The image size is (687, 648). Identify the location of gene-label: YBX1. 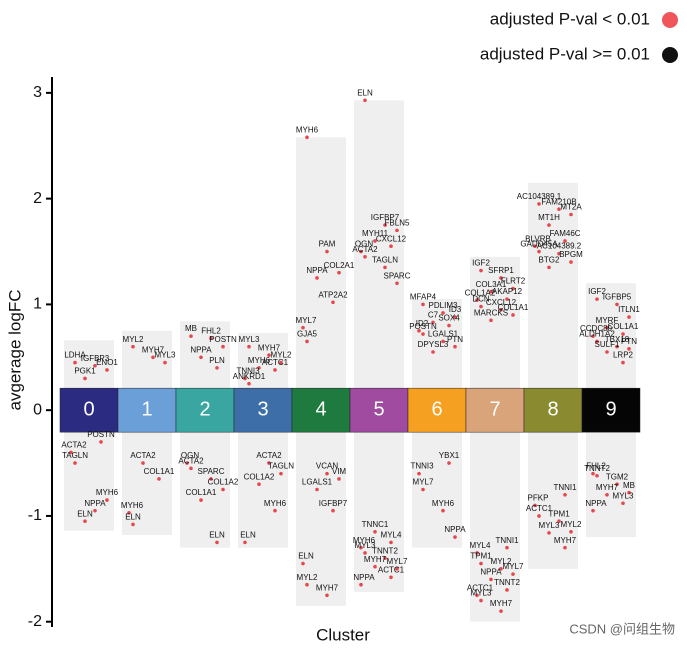
(449, 455).